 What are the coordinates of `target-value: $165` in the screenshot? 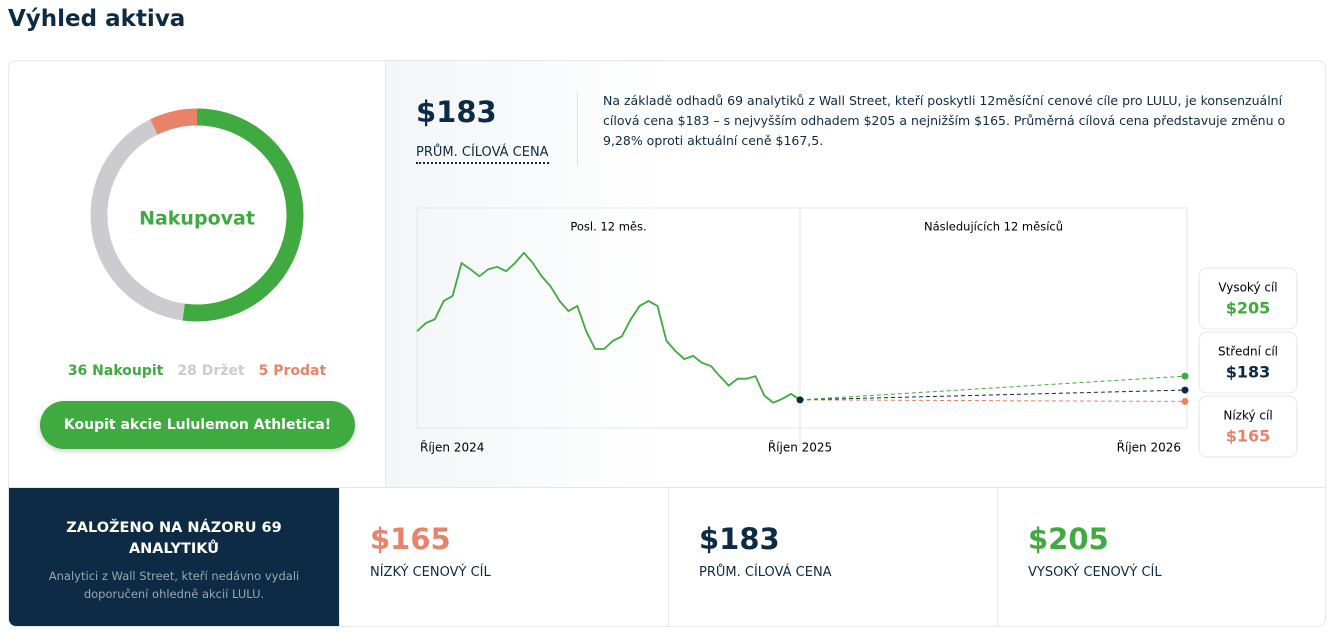 It's located at (1248, 436).